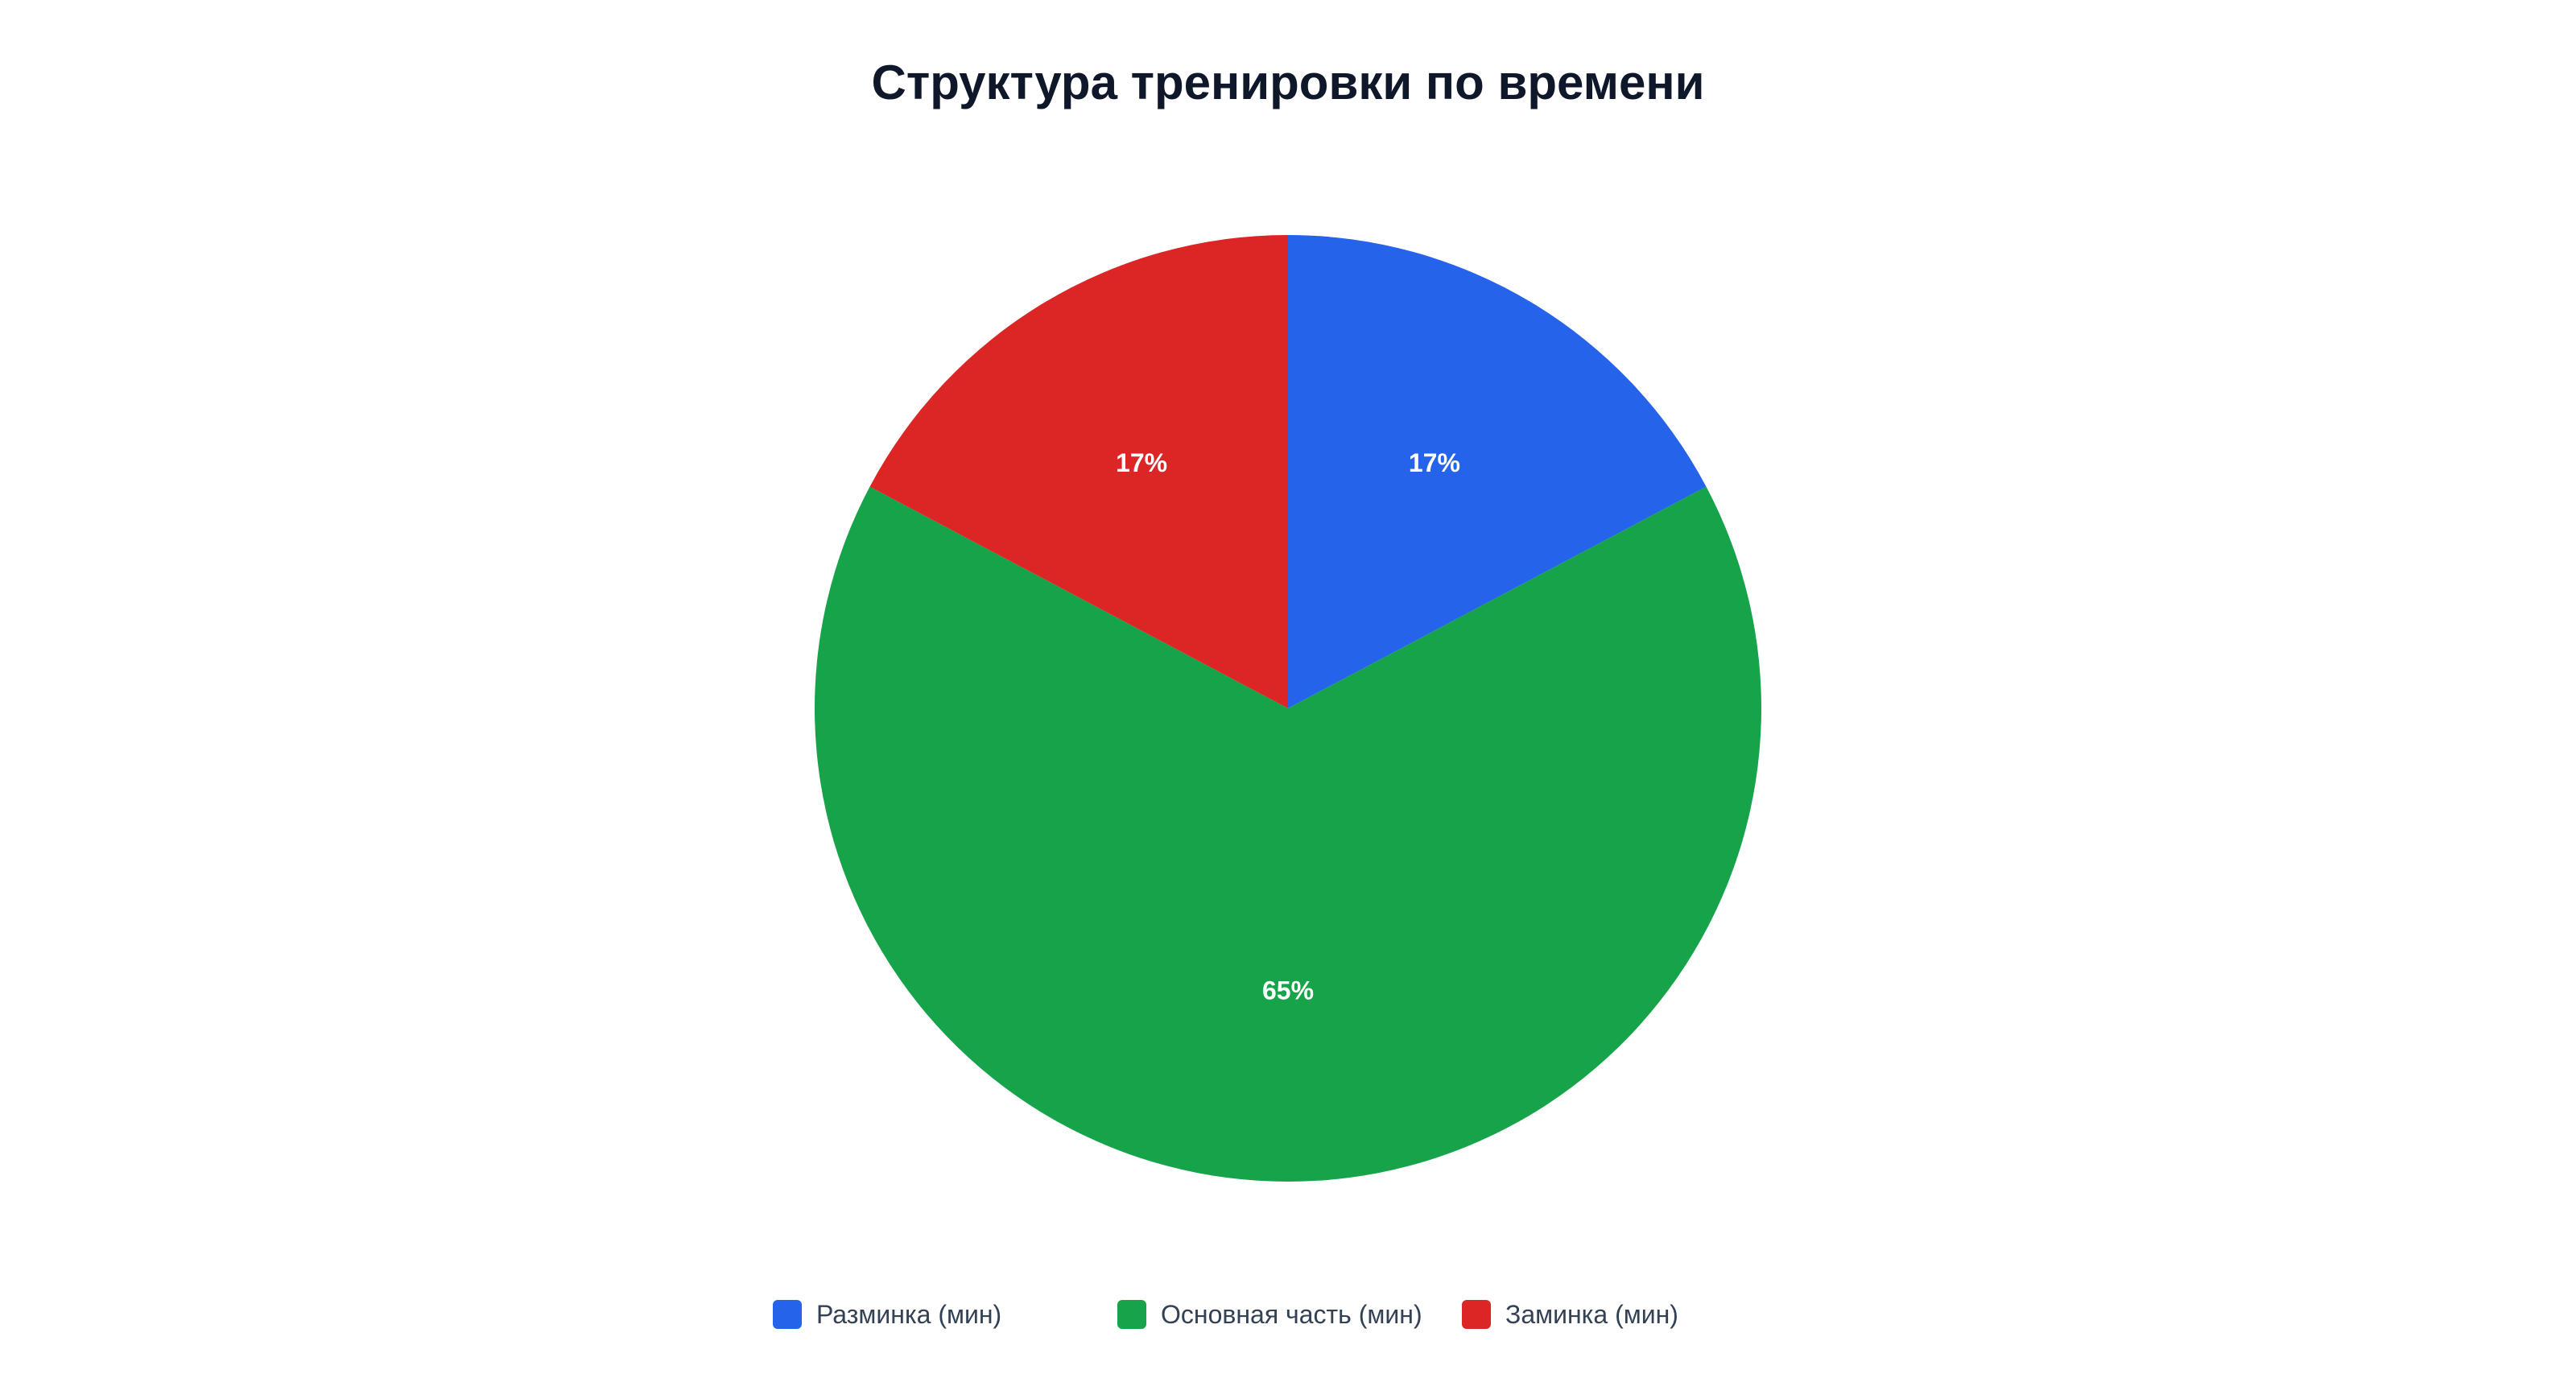 Image resolution: width=2576 pixels, height=1374 pixels. What do you see at coordinates (1288, 990) in the screenshot?
I see `pie-label-main: 65%` at bounding box center [1288, 990].